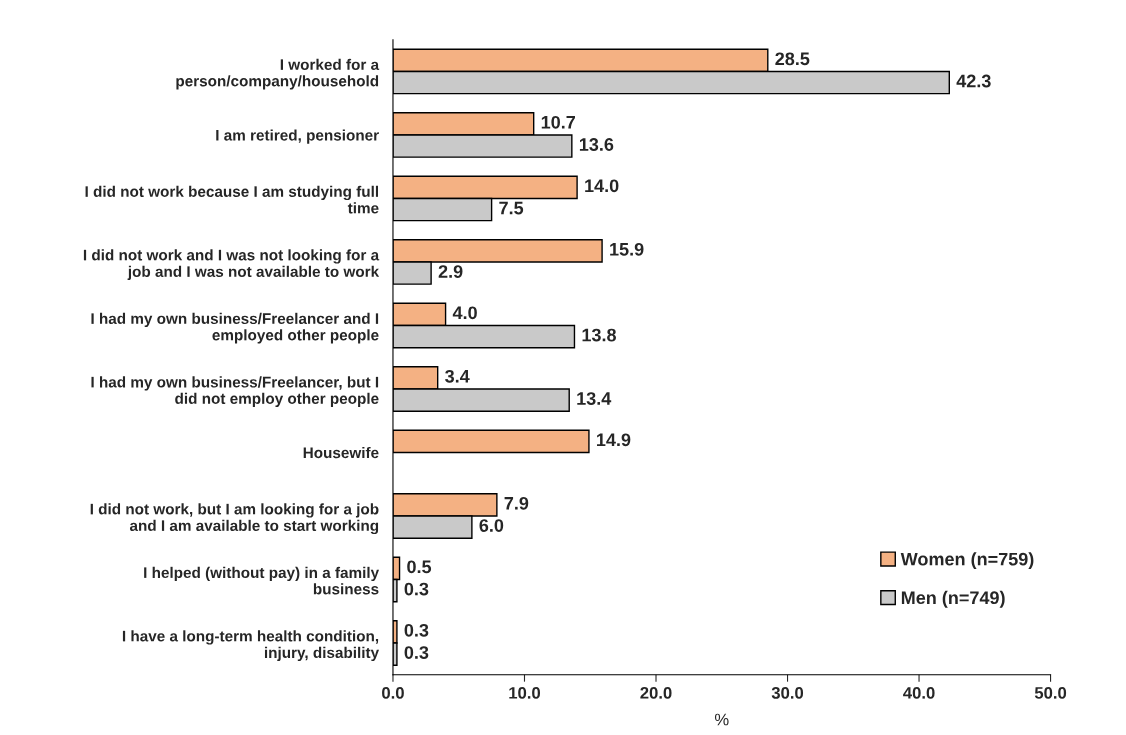 The height and width of the screenshot is (735, 1126). What do you see at coordinates (262, 580) in the screenshot?
I see `y-tick-label: I helped (without pay) in a family business` at bounding box center [262, 580].